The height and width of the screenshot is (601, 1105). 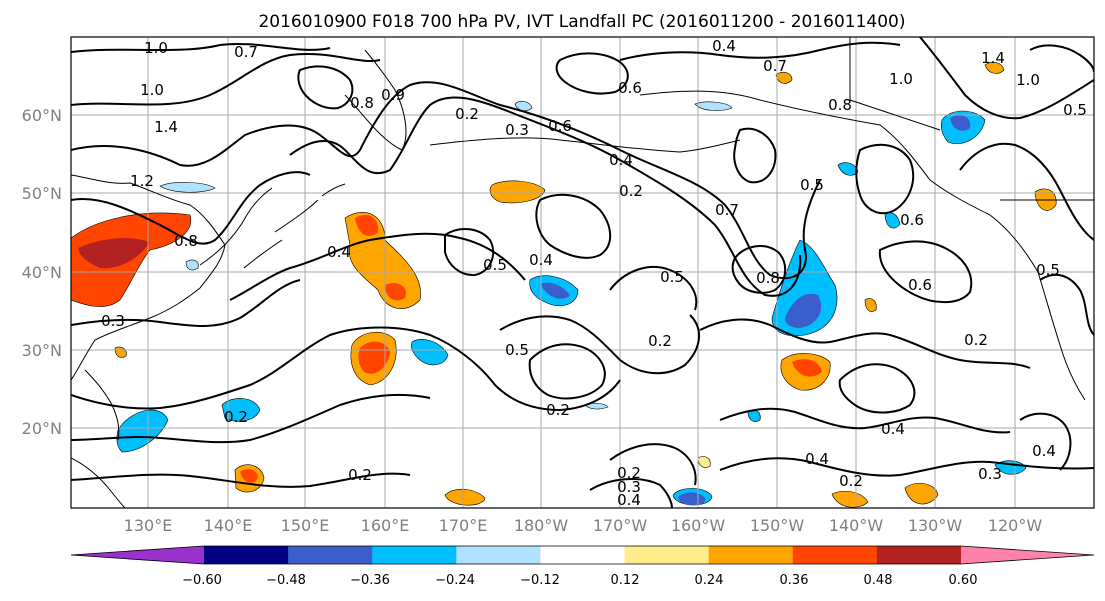 What do you see at coordinates (960, 123) in the screenshot?
I see `shade-blue-alaska` at bounding box center [960, 123].